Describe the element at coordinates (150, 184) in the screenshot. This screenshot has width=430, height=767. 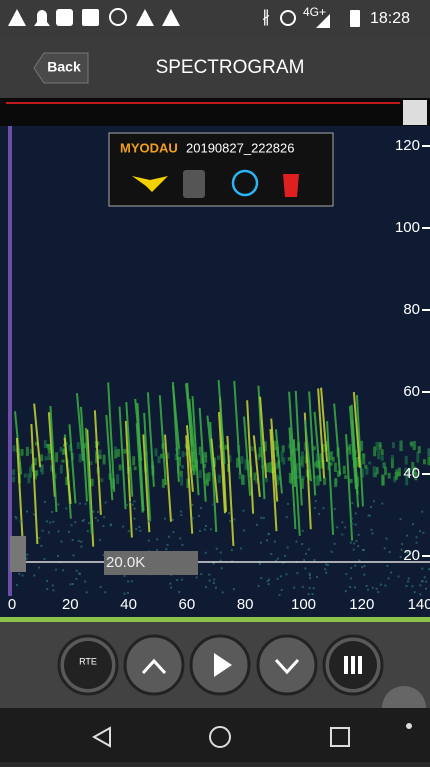
I see `bat-icon` at that location.